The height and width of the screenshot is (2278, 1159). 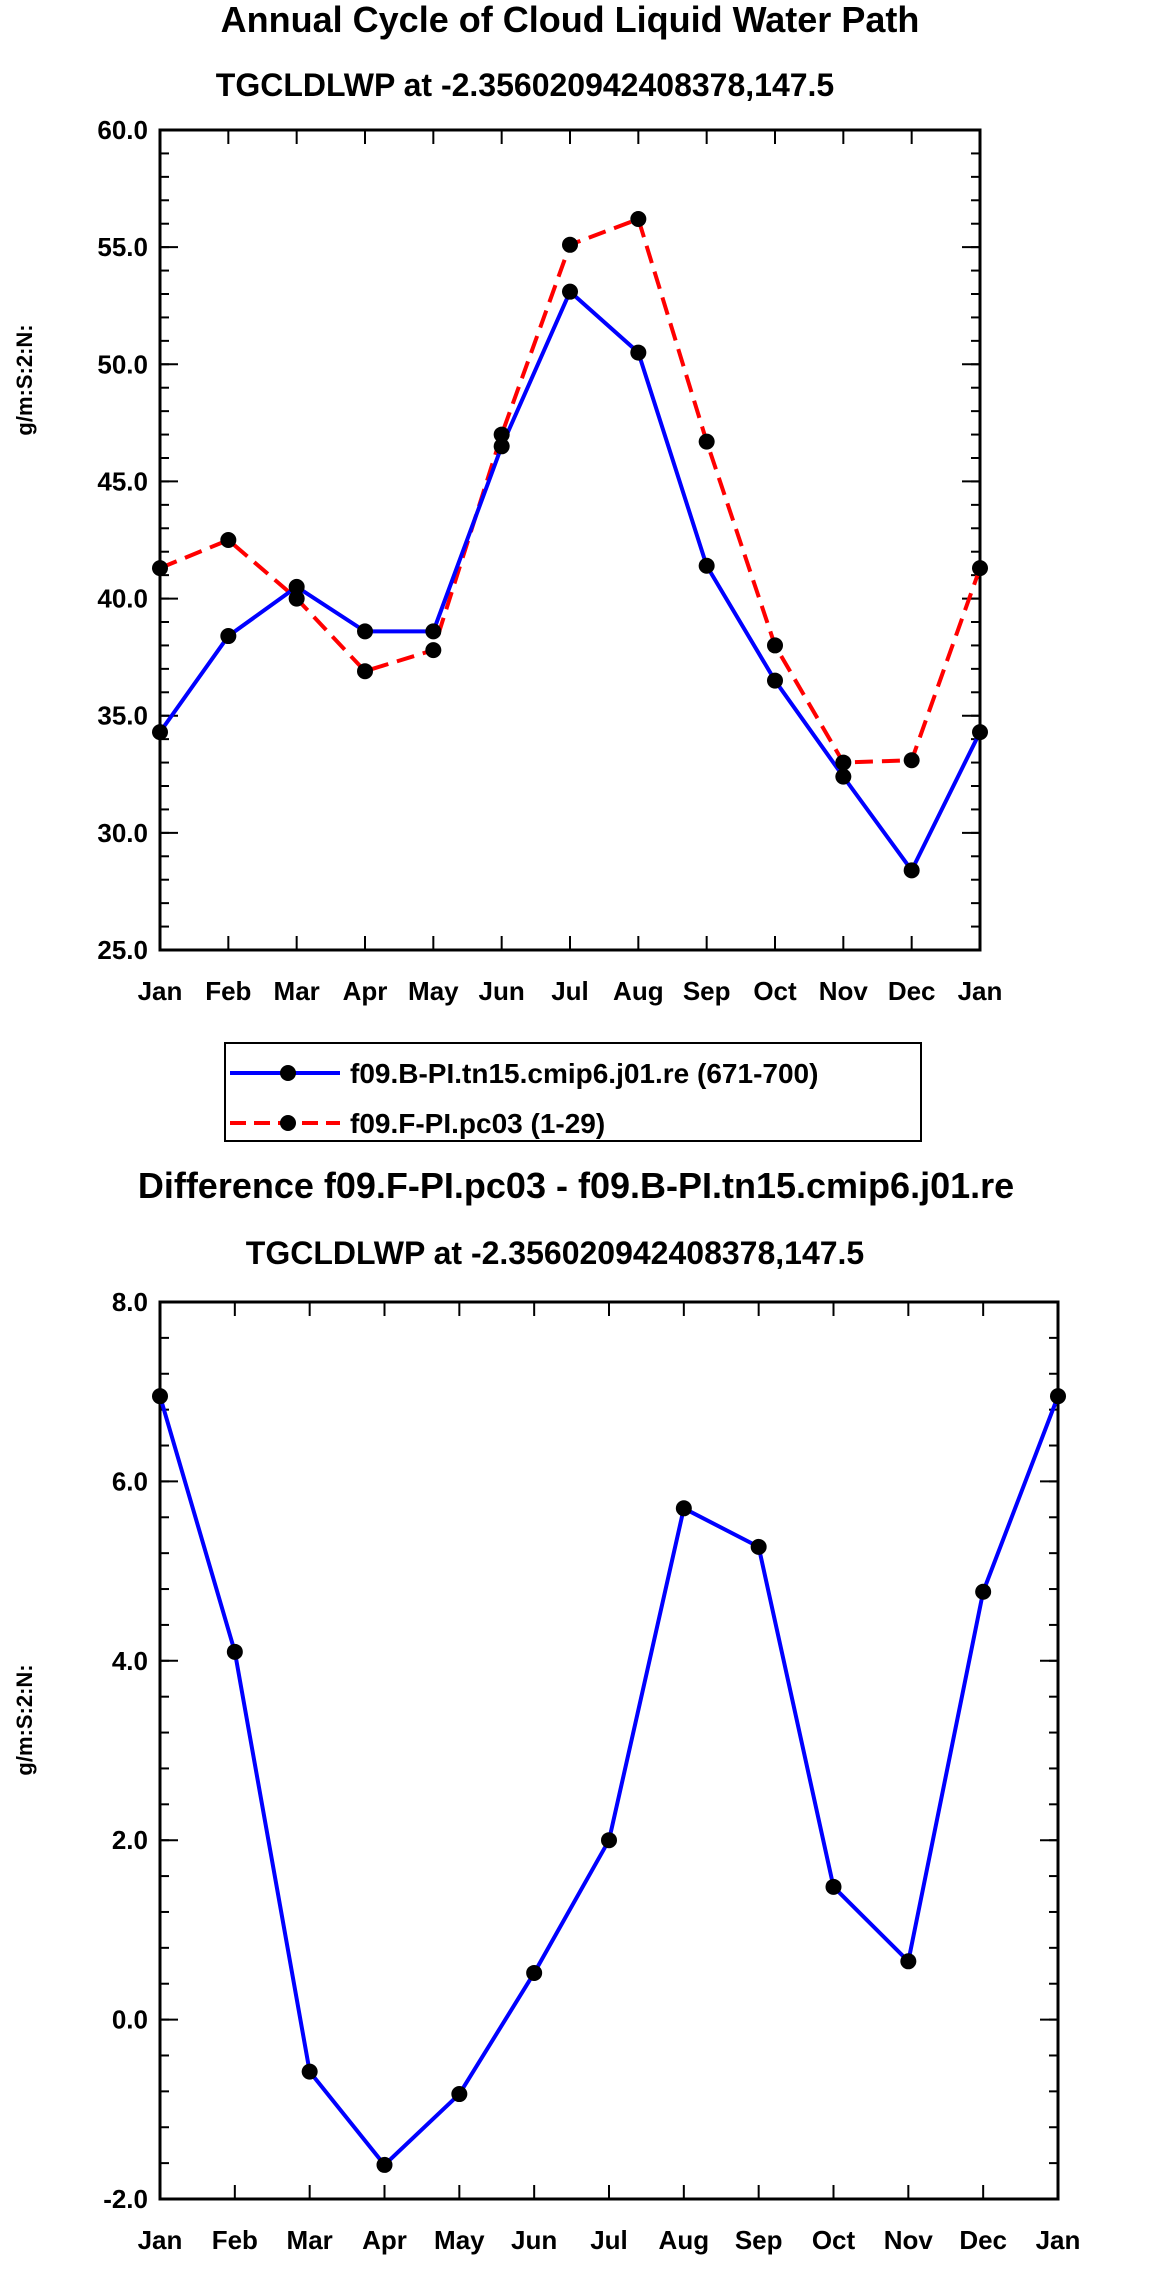 I want to click on y-tick-label: 35.0, so click(x=122, y=716).